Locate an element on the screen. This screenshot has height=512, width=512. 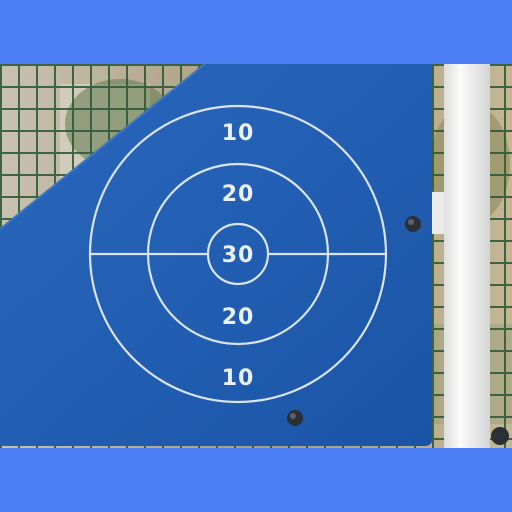
score-label-bottom-middle: 20 is located at coordinates (238, 317).